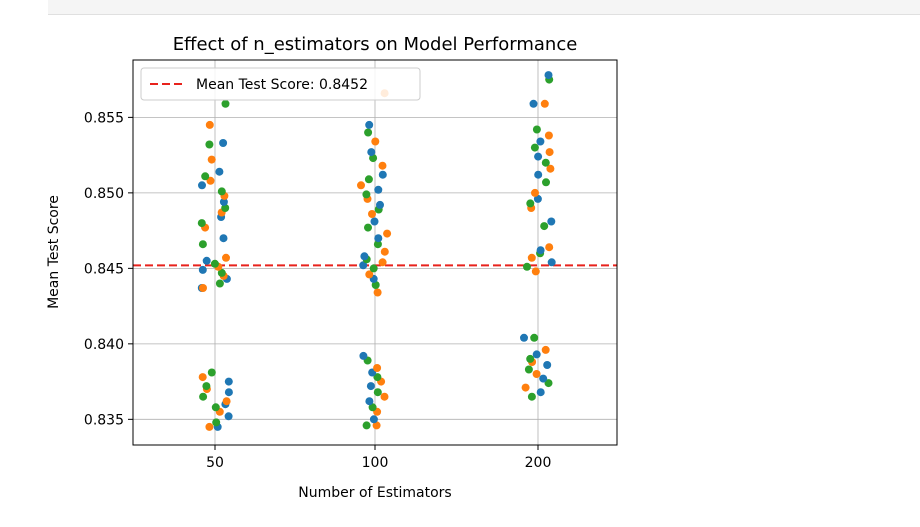 This screenshot has height=527, width=920. I want to click on y-tick-label: 0.835, so click(104, 420).